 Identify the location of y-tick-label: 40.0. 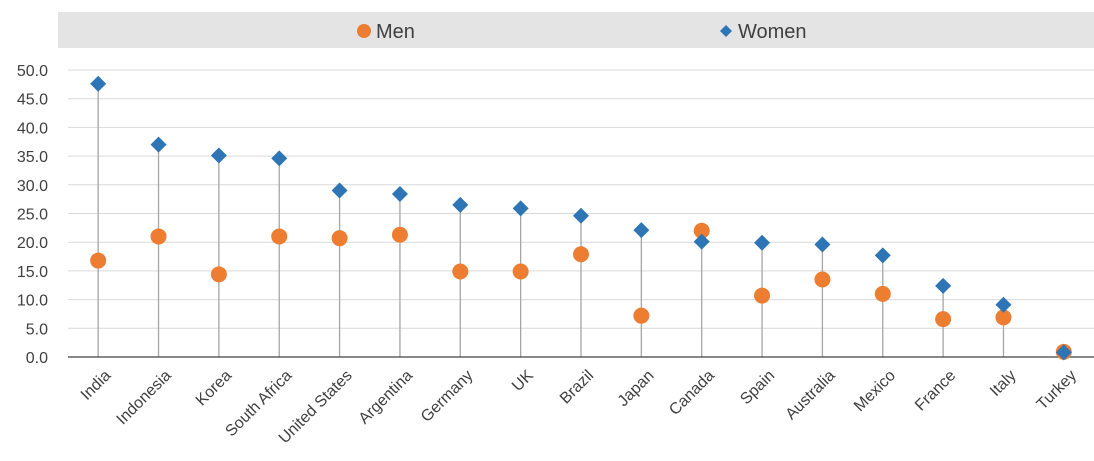
(32, 128).